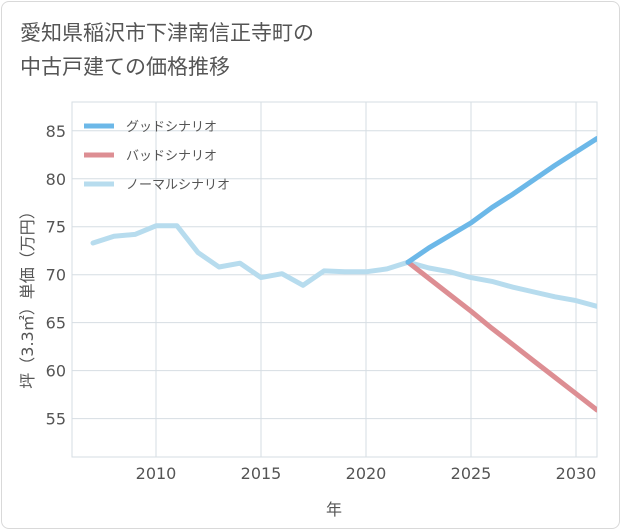  I want to click on x-tick-label: 2030, so click(576, 473).